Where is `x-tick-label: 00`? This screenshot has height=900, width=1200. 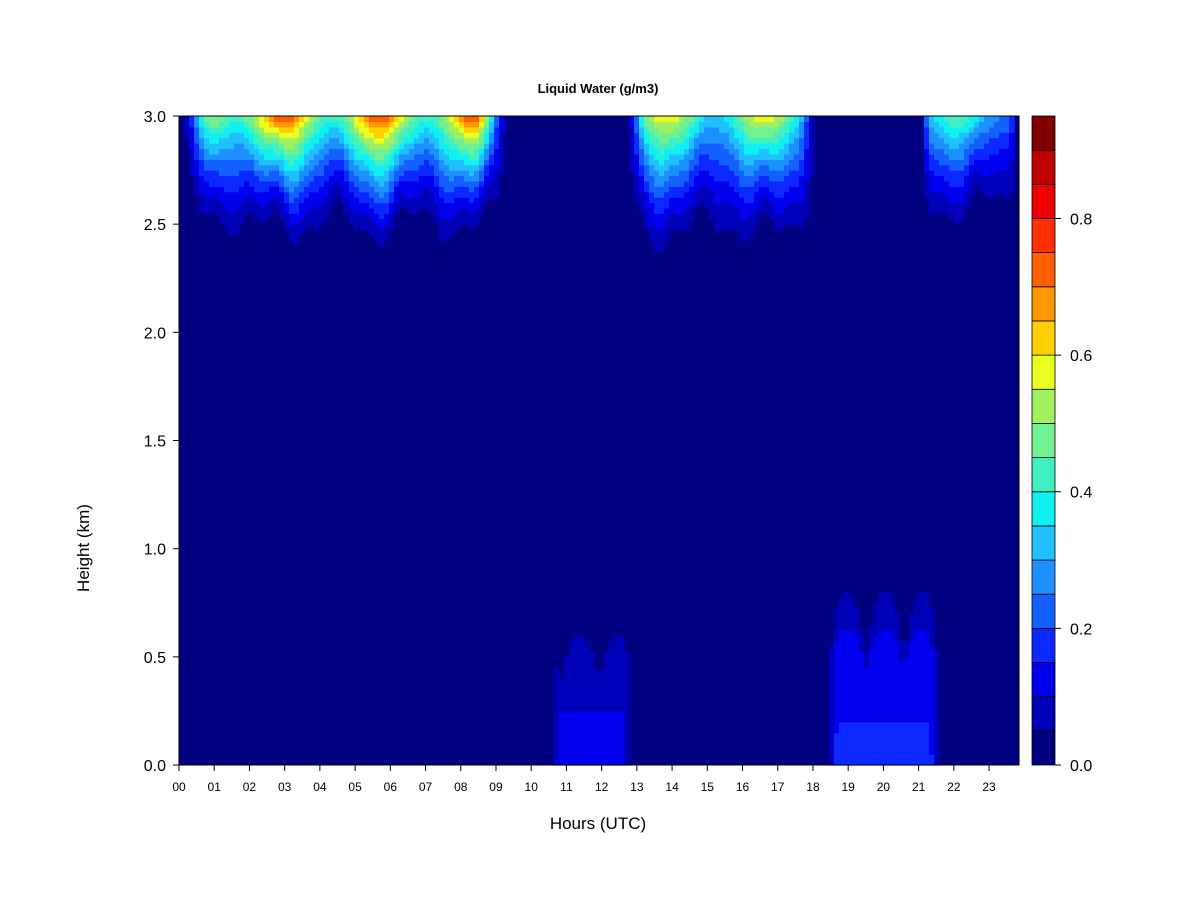 x-tick-label: 00 is located at coordinates (179, 787).